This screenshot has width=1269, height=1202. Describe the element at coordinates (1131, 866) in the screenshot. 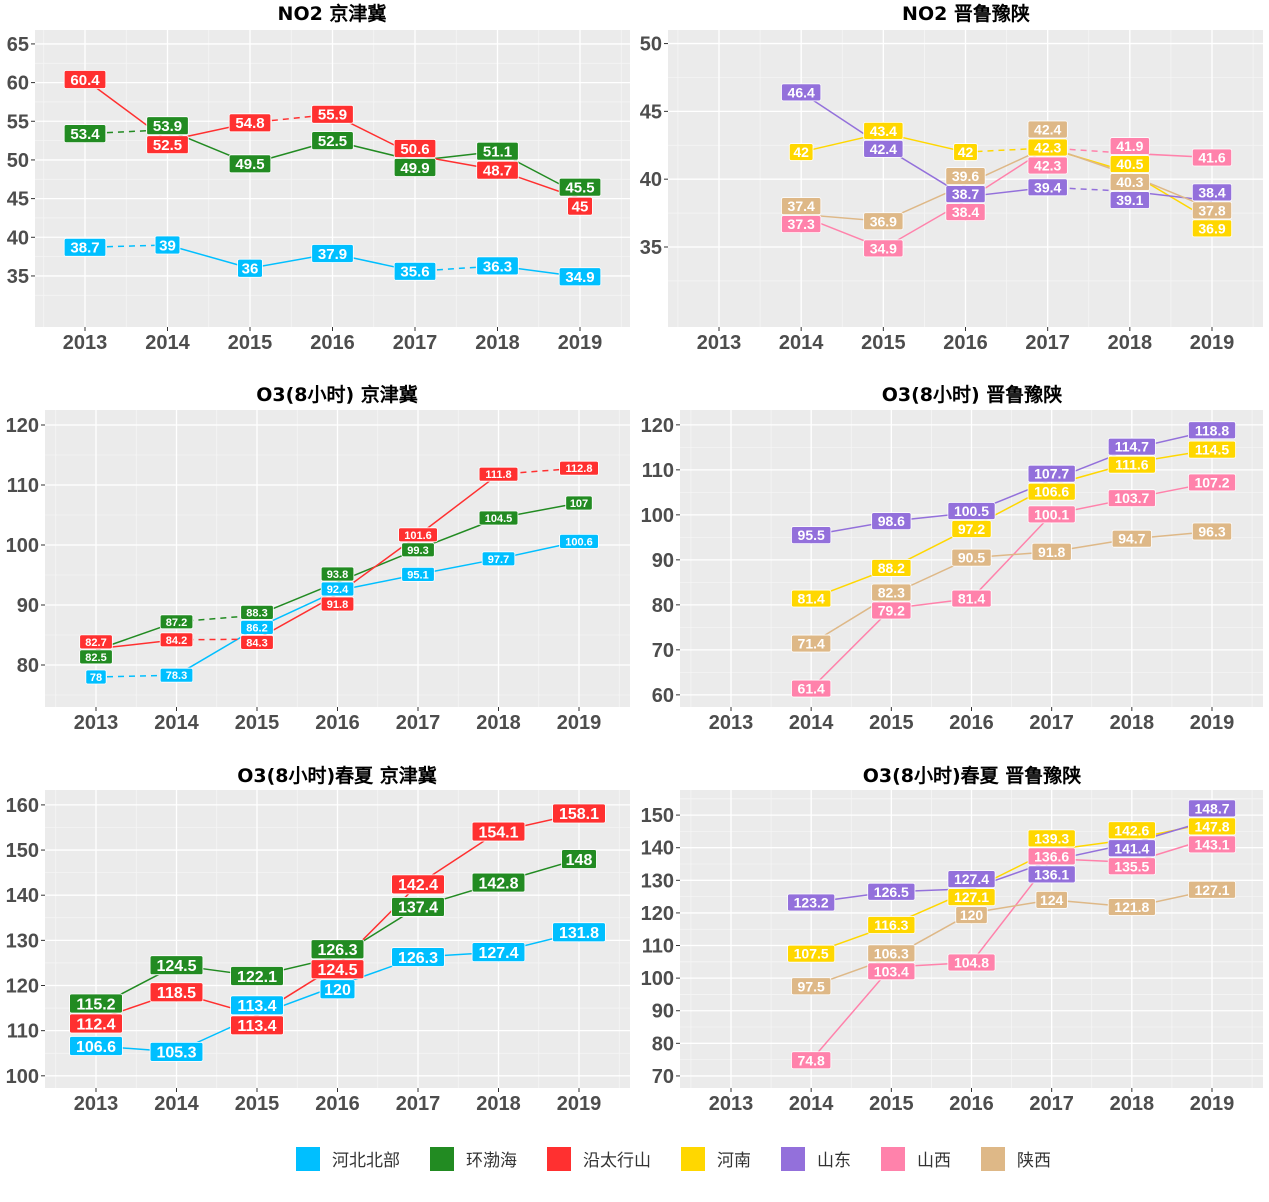

I see `data-label-text: 135.5` at that location.